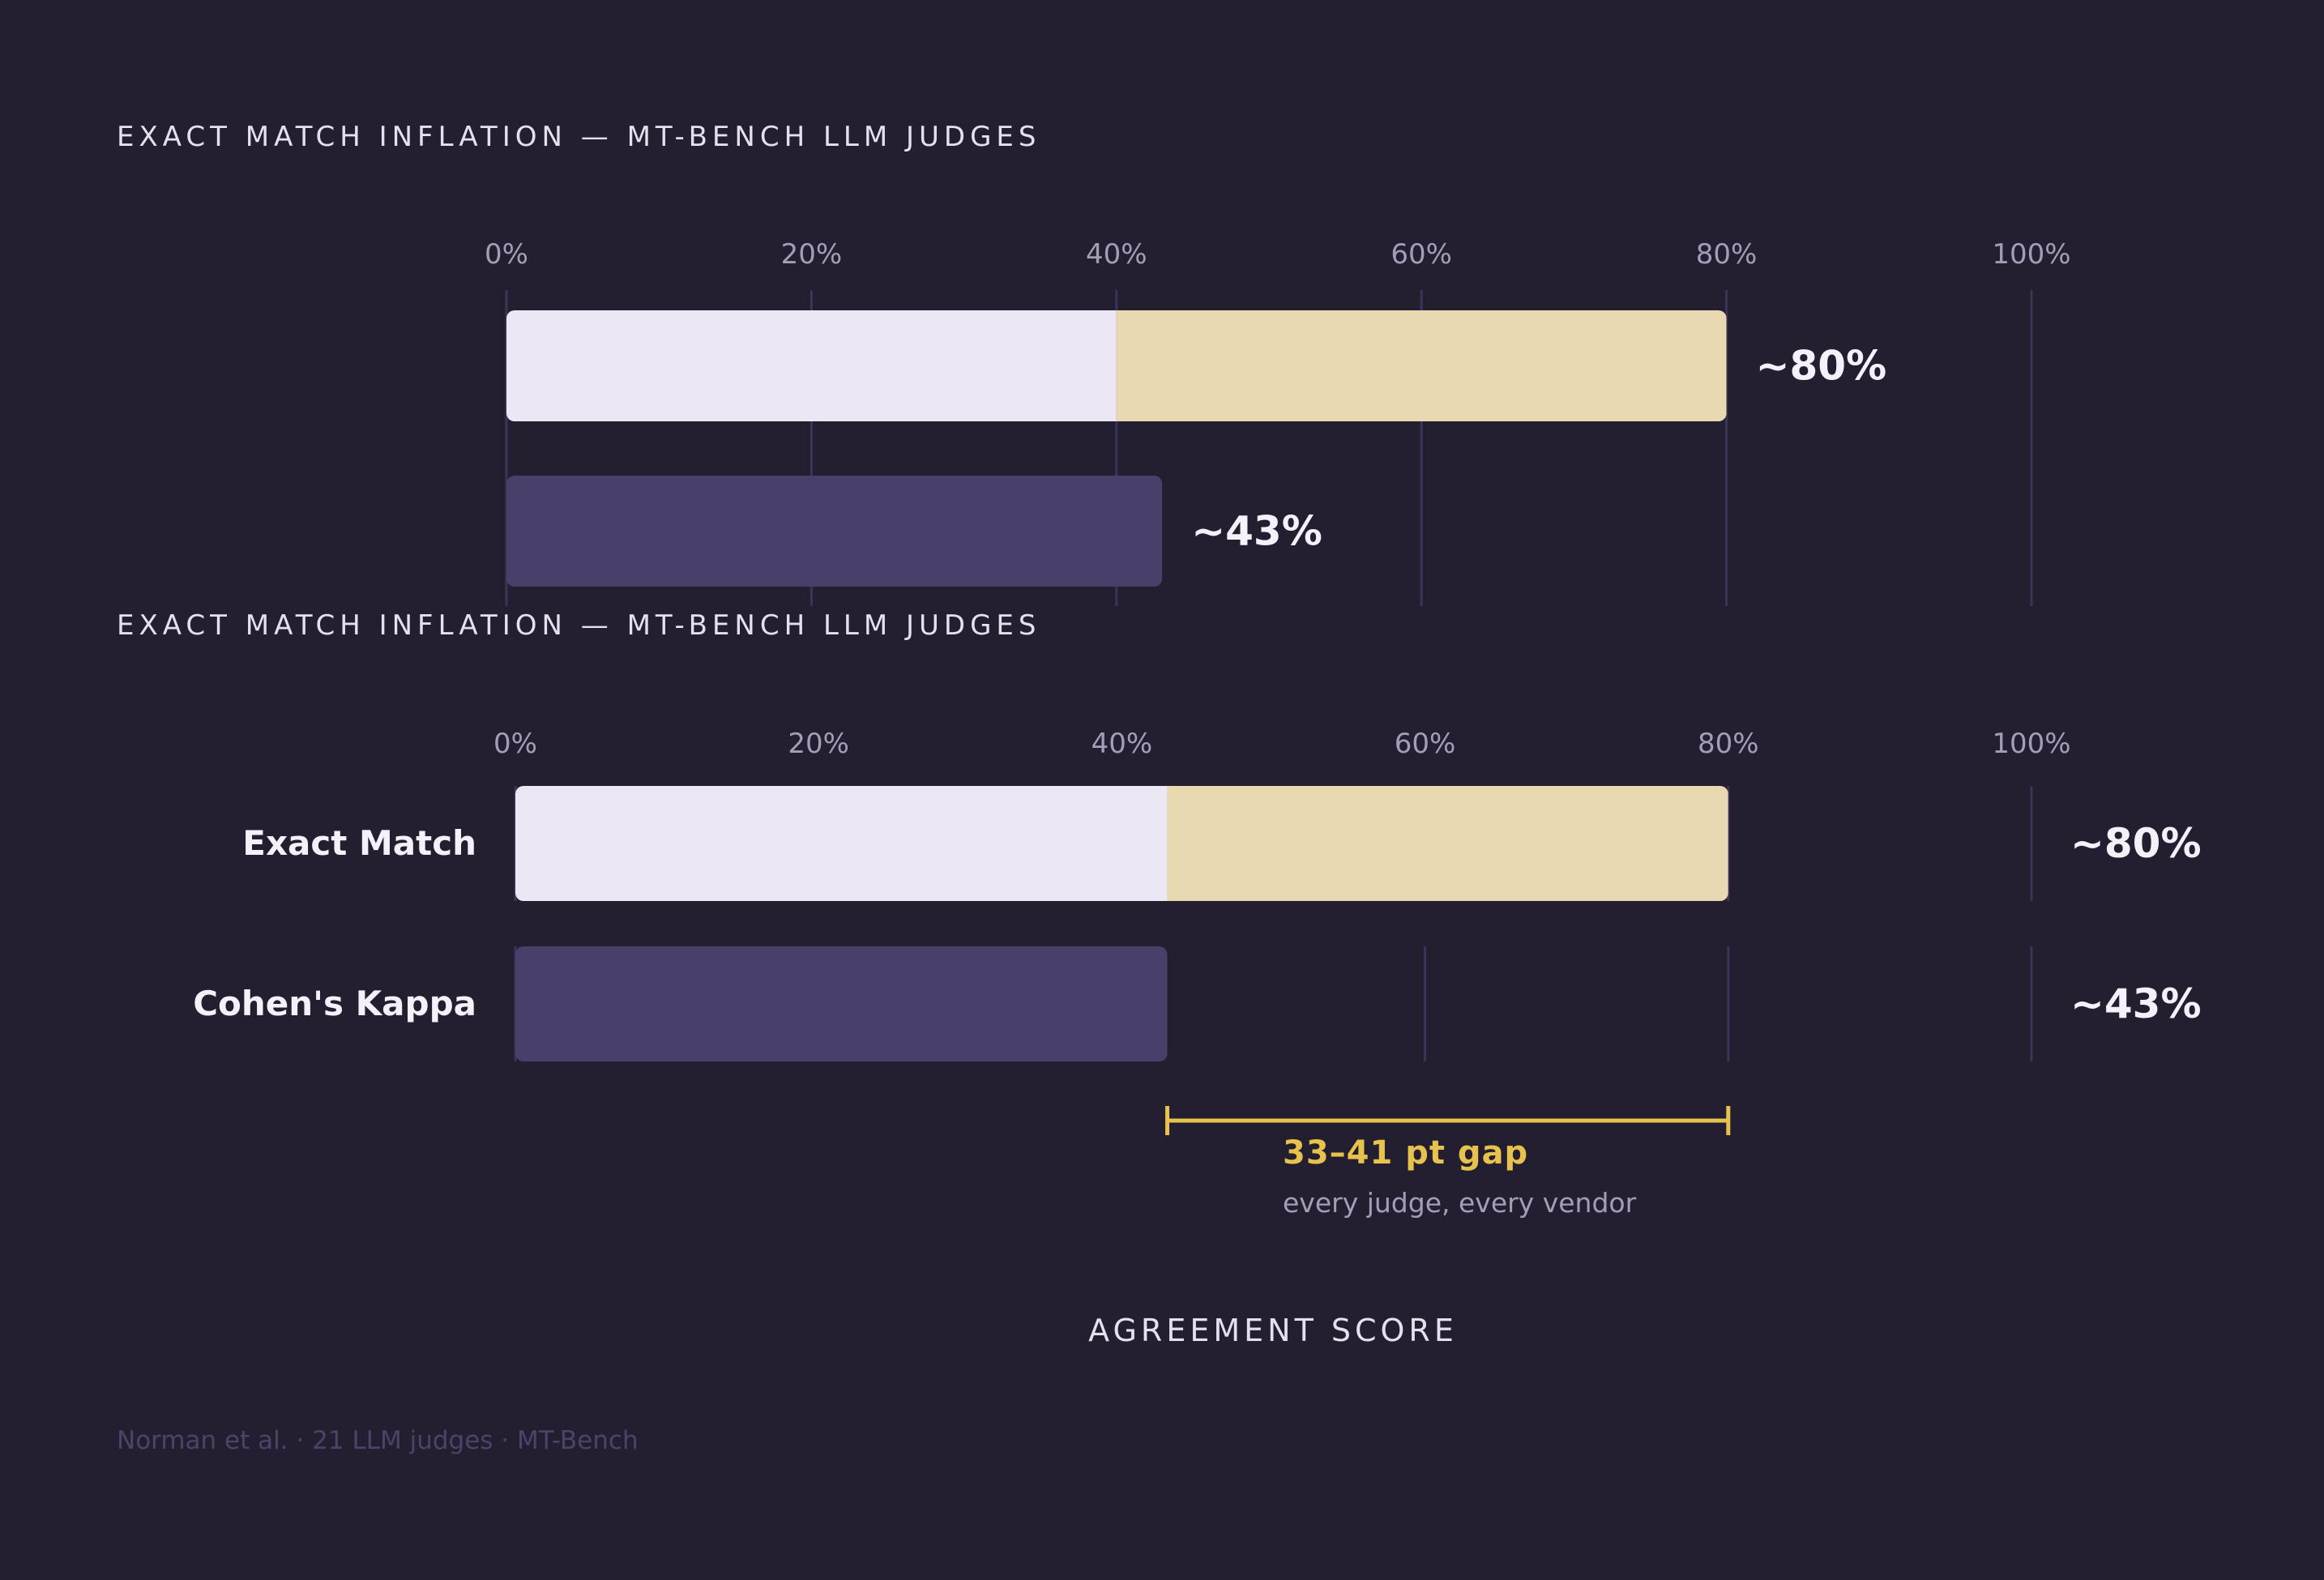 The width and height of the screenshot is (2324, 1580). I want to click on x-axis-label: AGREEMENT SCORE, so click(1273, 1330).